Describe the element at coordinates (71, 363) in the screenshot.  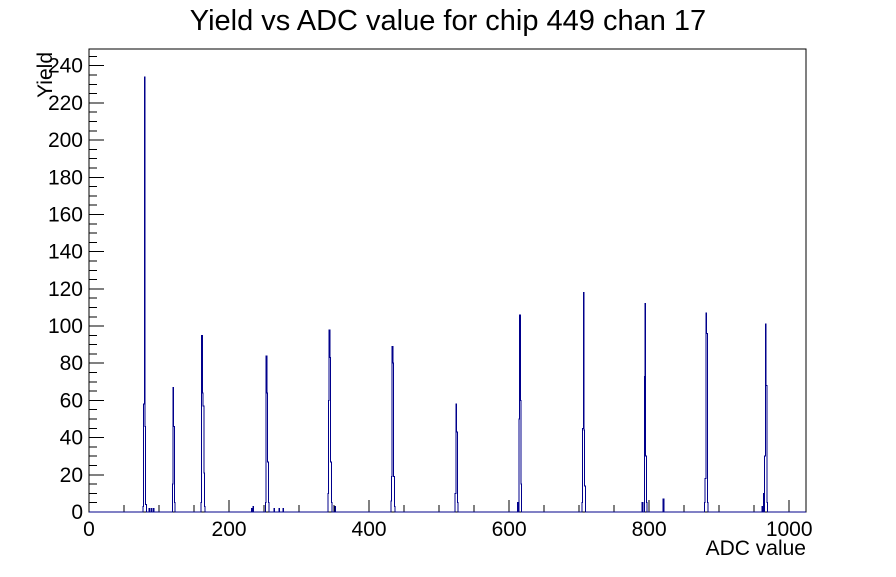
I see `tick-label: 80` at that location.